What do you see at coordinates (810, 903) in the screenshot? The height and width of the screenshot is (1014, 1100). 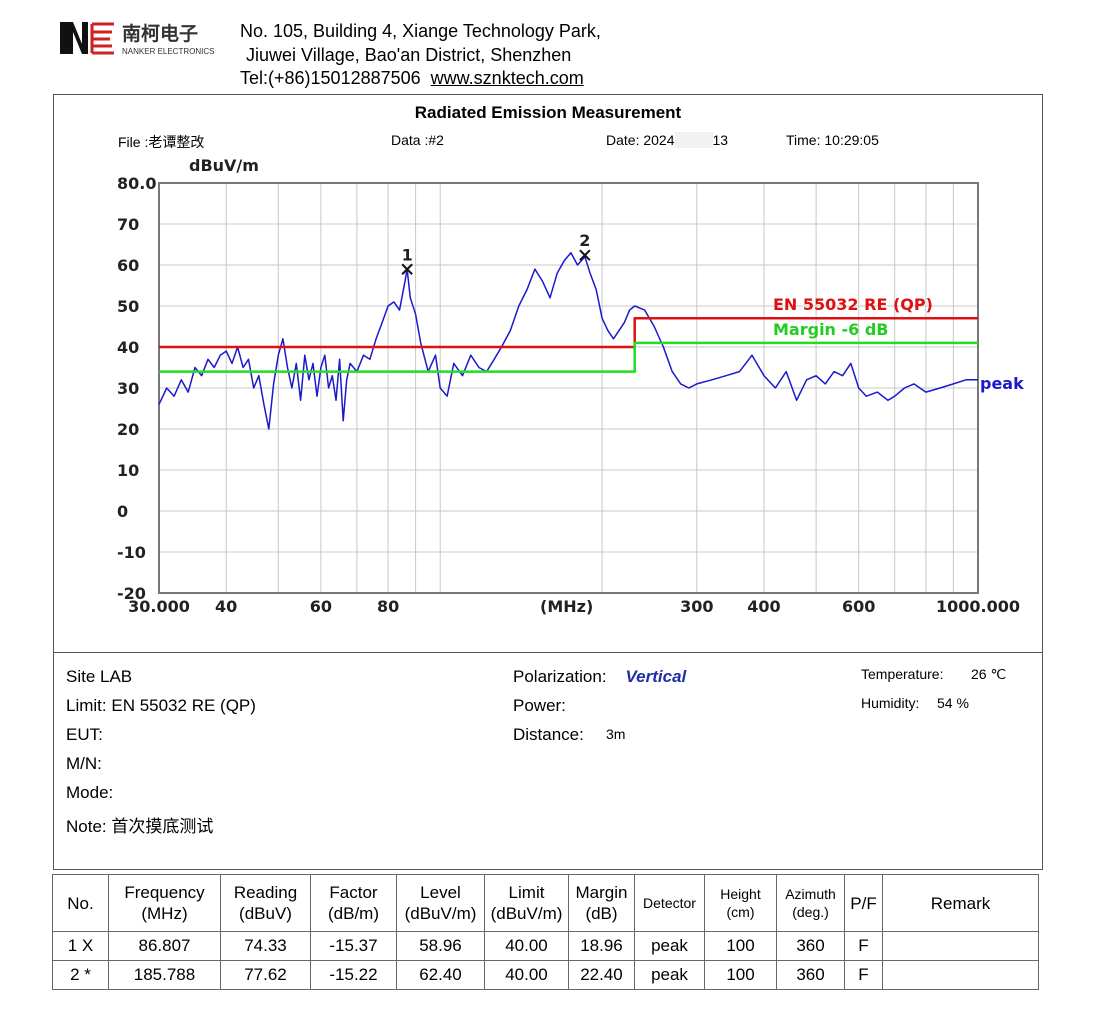 I see `col-azimuth: Azimuth (deg.)` at bounding box center [810, 903].